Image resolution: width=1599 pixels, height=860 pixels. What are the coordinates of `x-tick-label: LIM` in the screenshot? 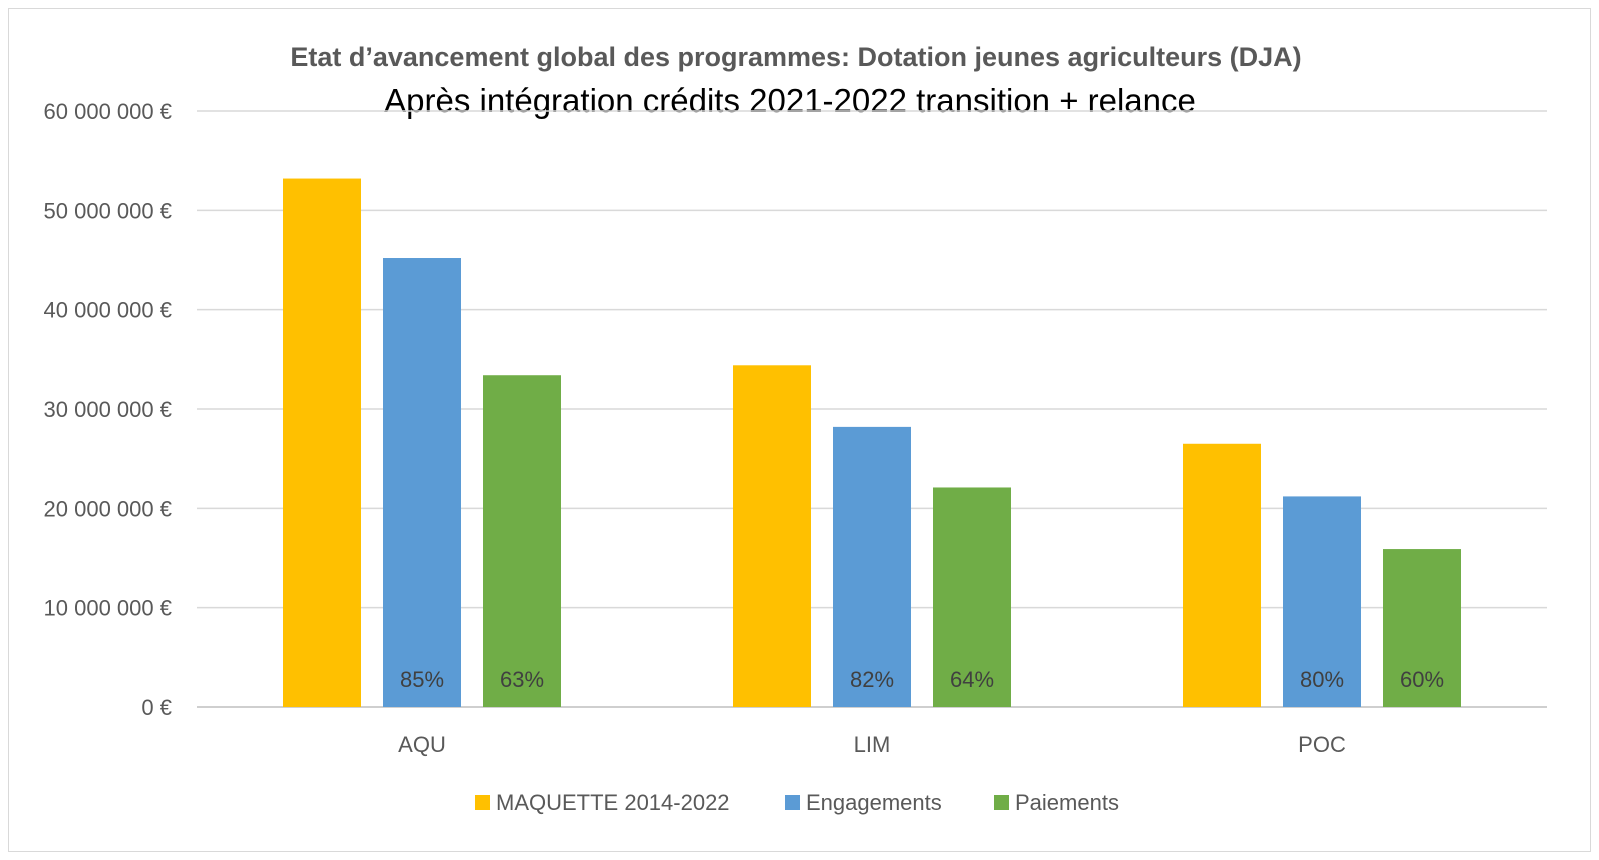 It's located at (872, 744).